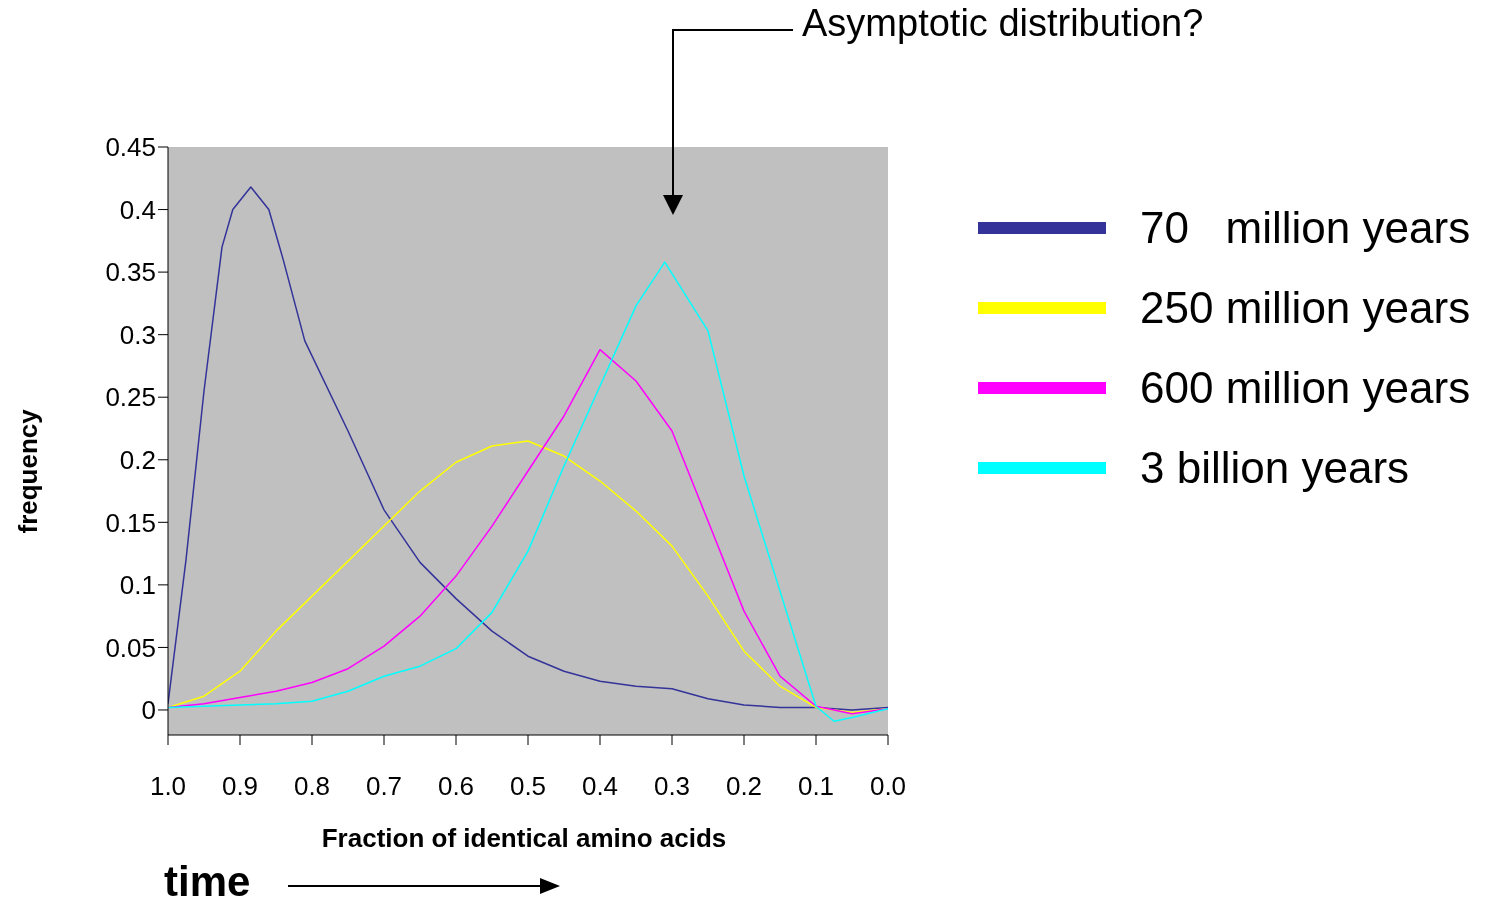  What do you see at coordinates (168, 786) in the screenshot?
I see `x-tick-label: 1.0` at bounding box center [168, 786].